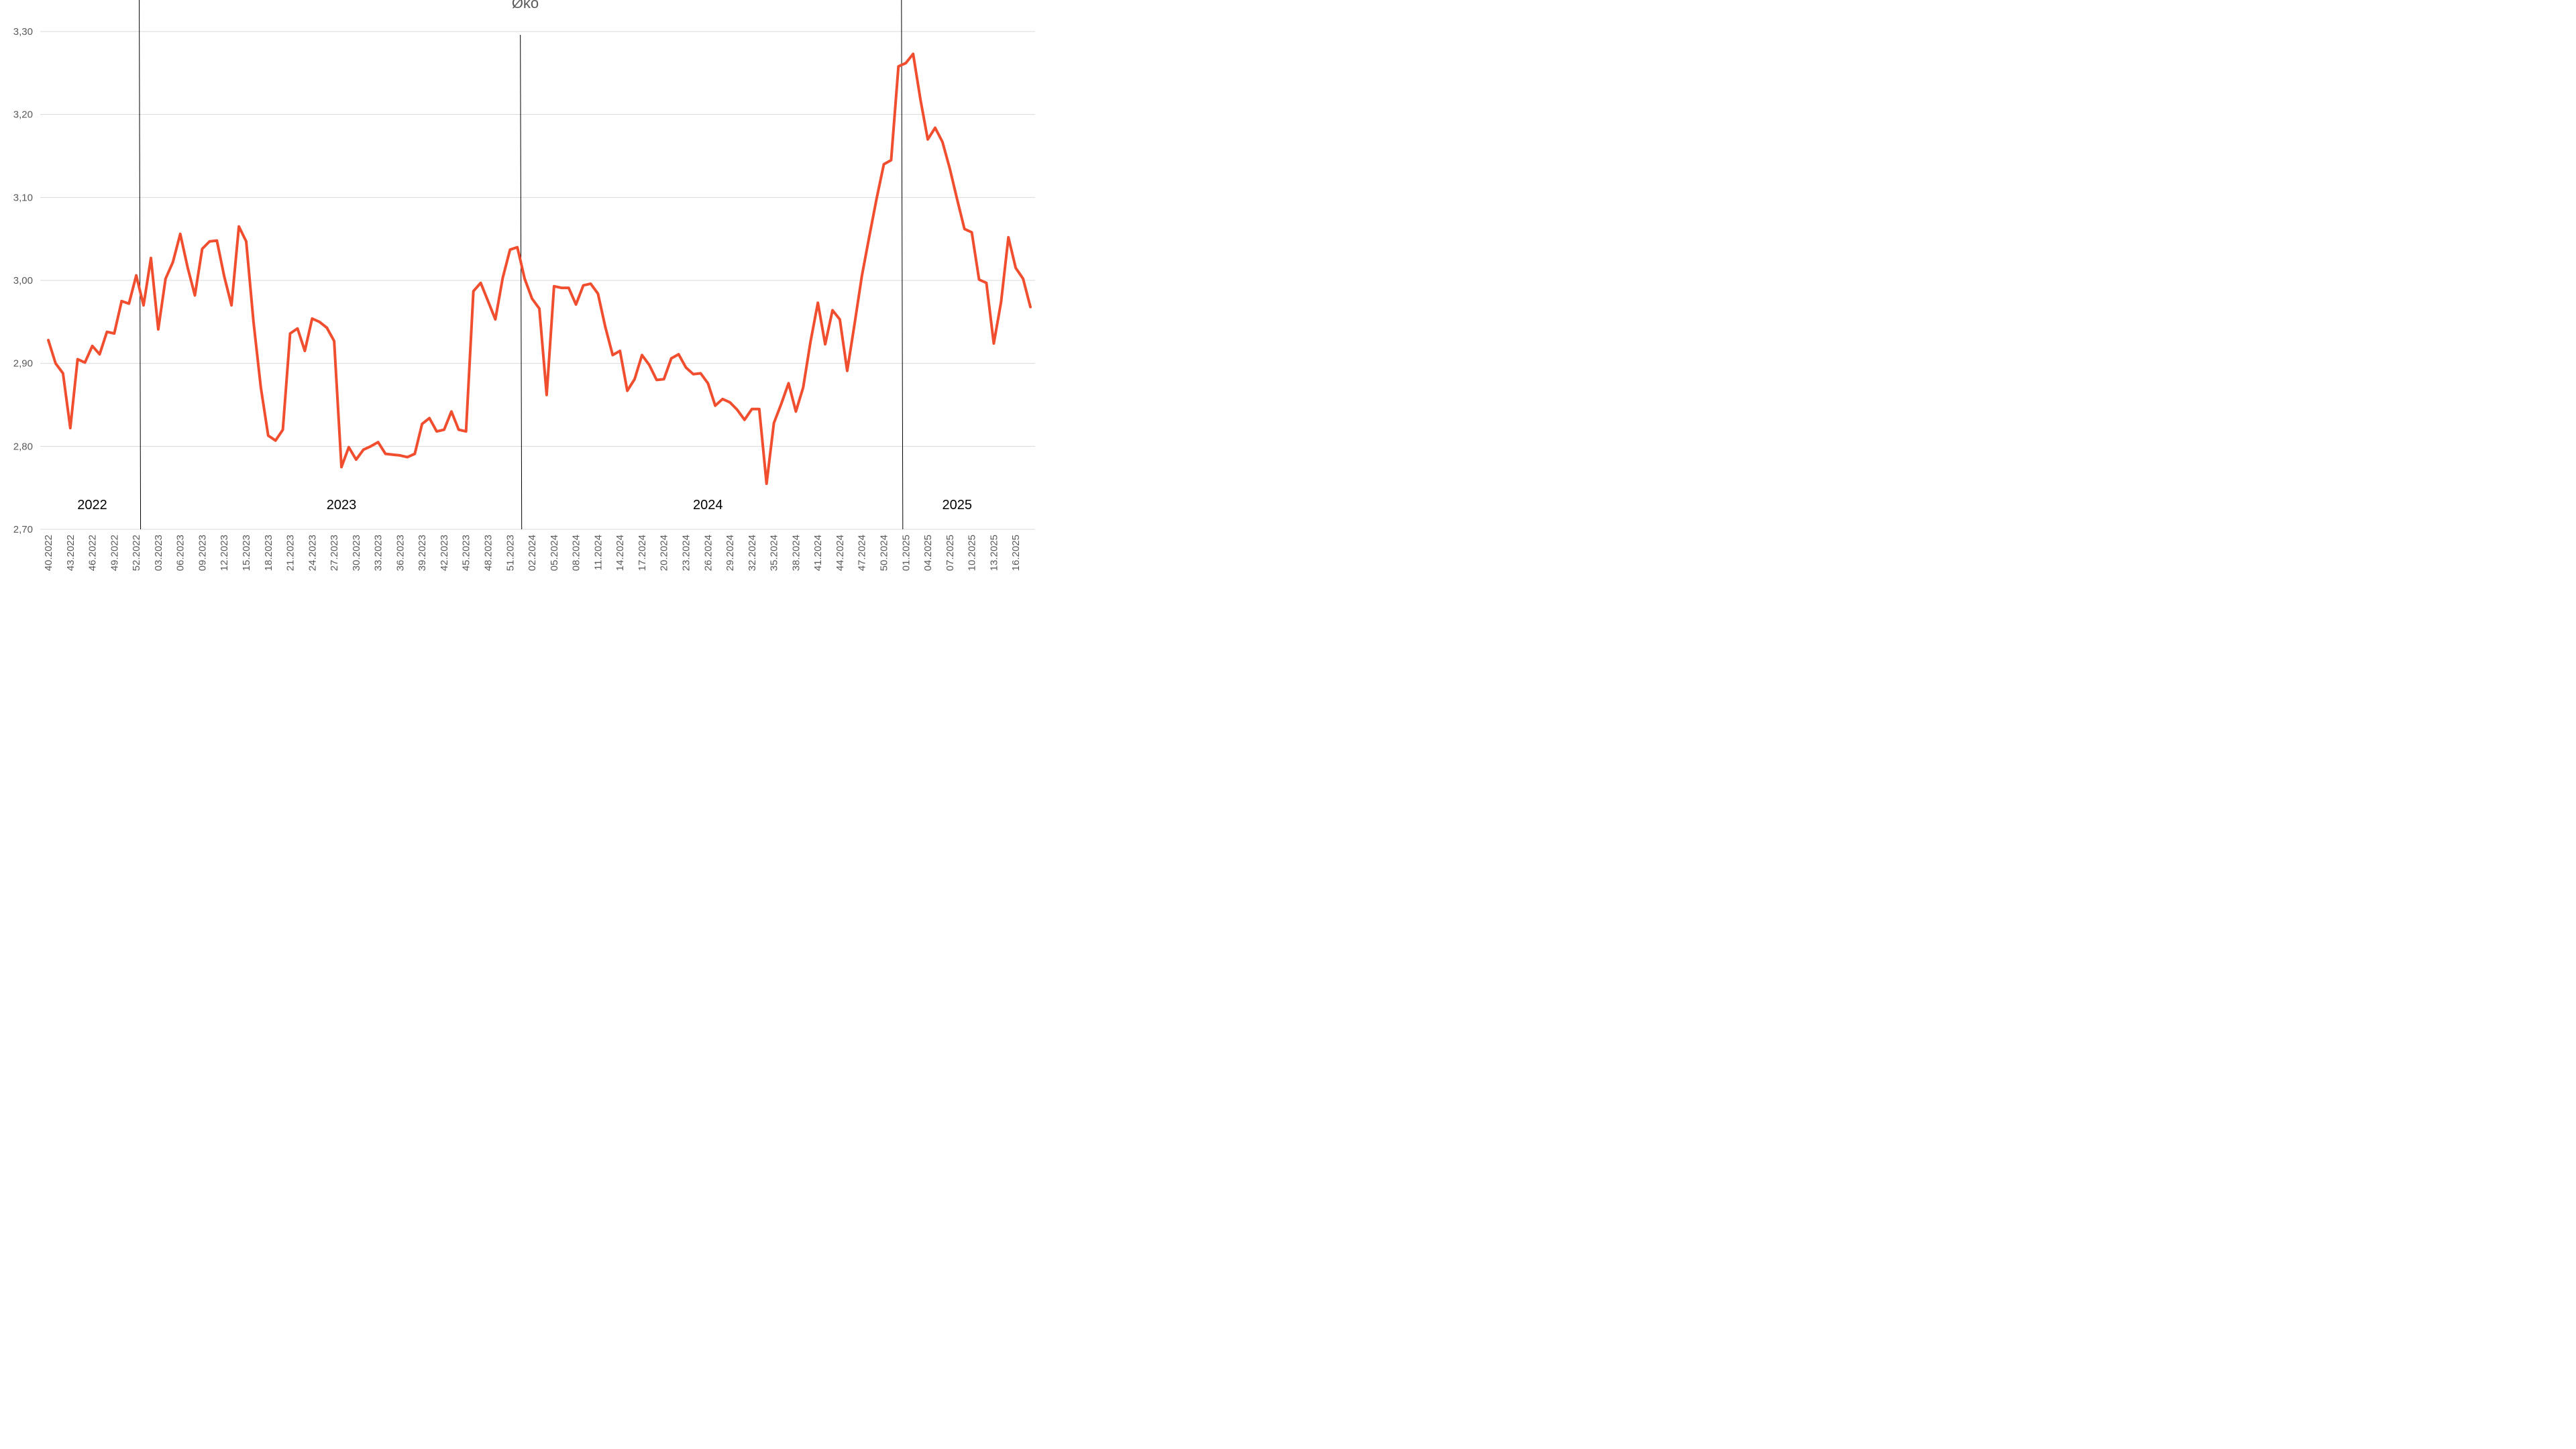 This screenshot has width=2576, height=1449. Describe the element at coordinates (202, 553) in the screenshot. I see `x-tick-label: 09.2023` at that location.